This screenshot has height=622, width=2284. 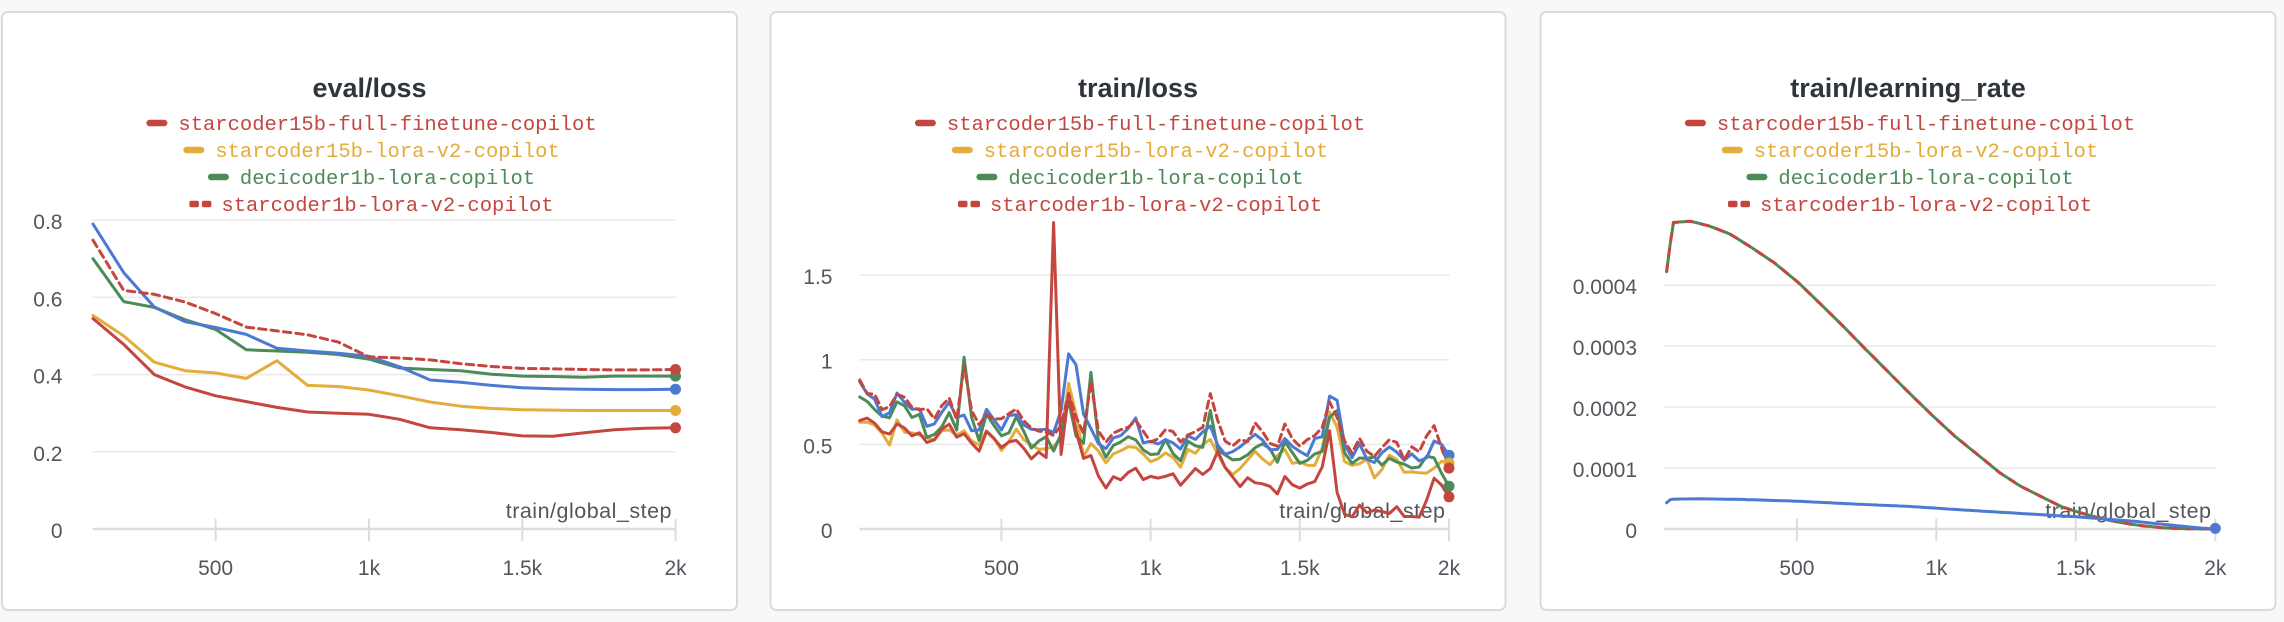 What do you see at coordinates (48, 377) in the screenshot?
I see `svg-text: 0.4` at bounding box center [48, 377].